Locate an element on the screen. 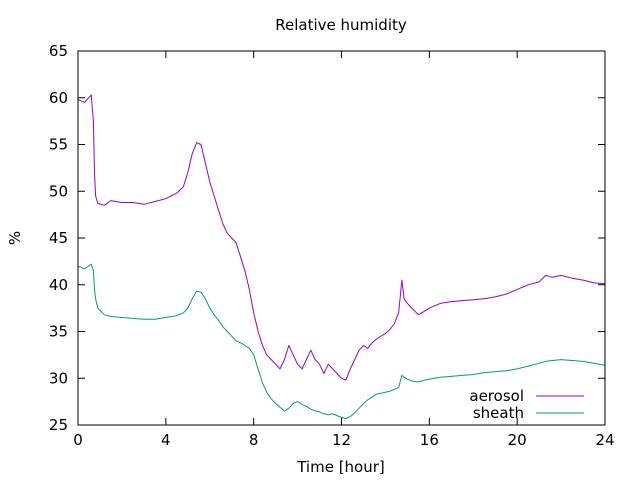 The width and height of the screenshot is (640, 480). y-tick-label: 30 is located at coordinates (58, 378).